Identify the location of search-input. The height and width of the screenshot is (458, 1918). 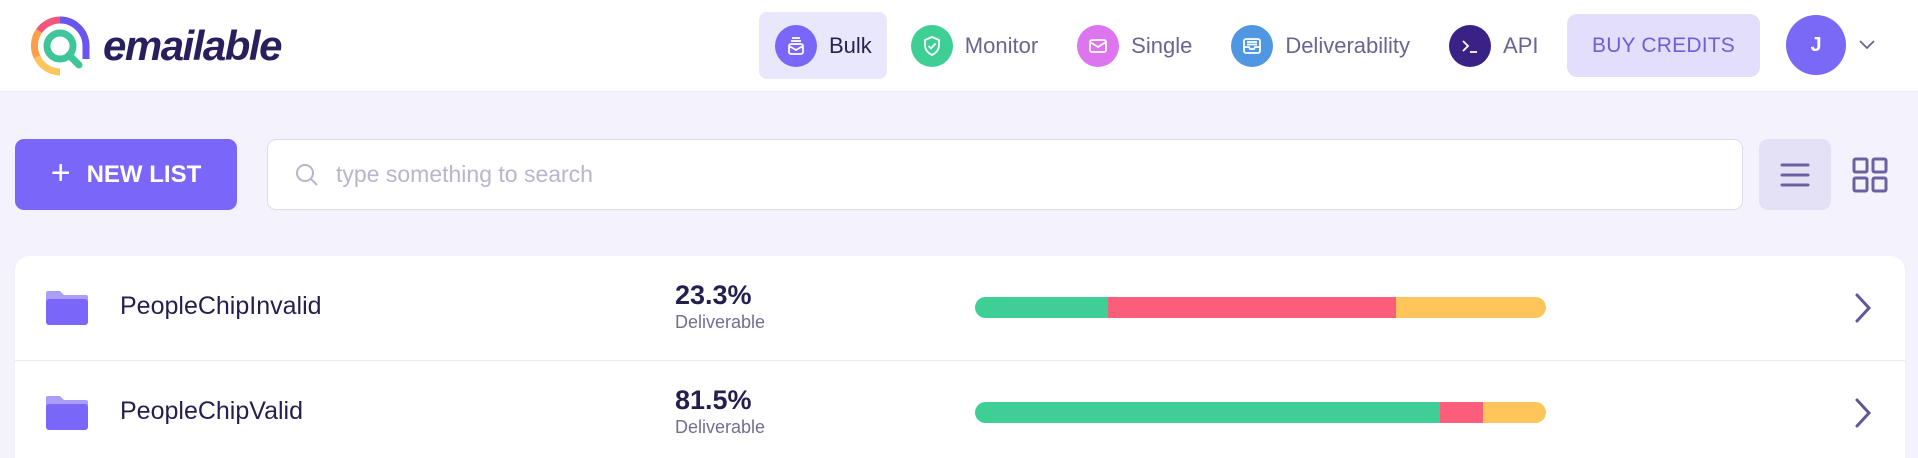
(986, 174).